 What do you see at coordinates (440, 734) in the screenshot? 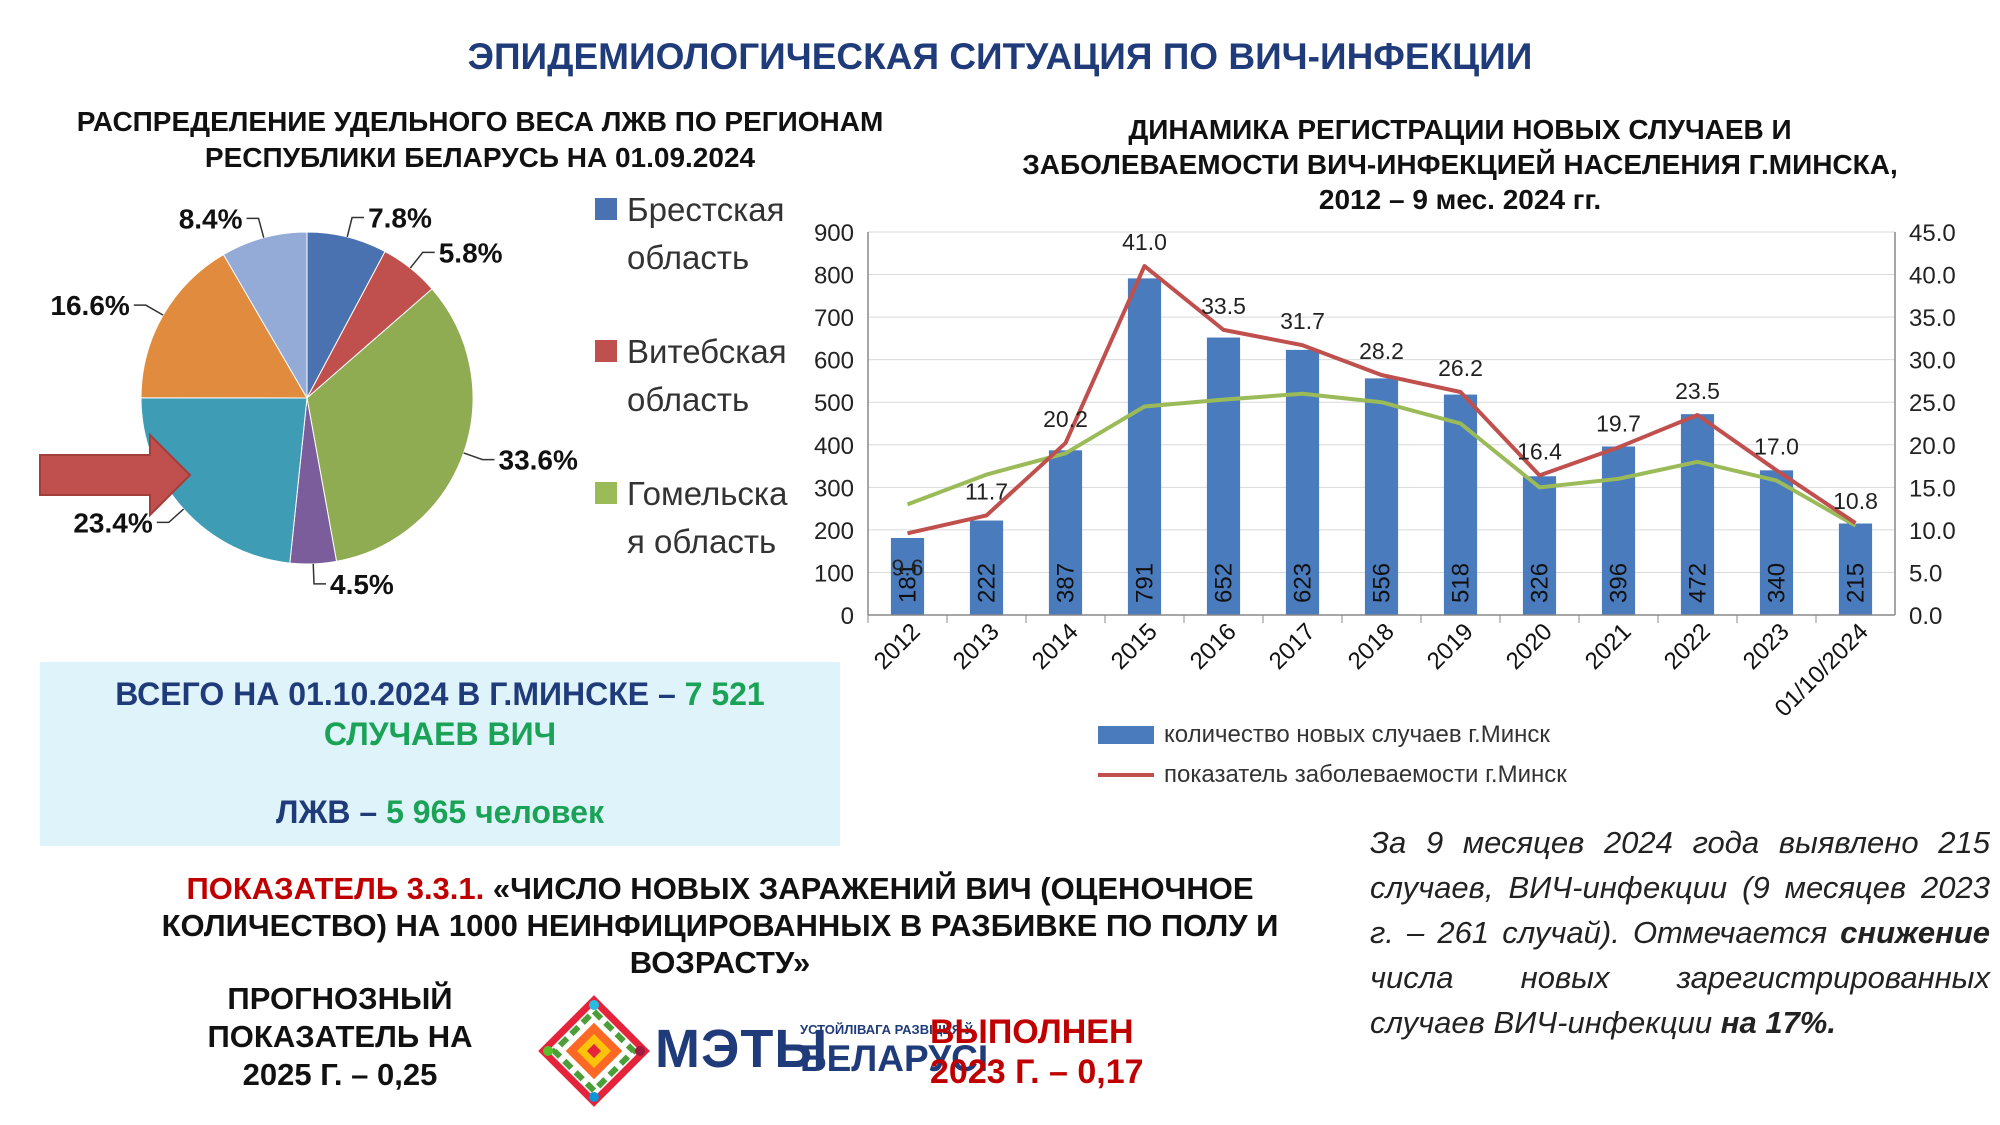
I see `total-cases-unit: СЛУЧАЕВ ВИЧ` at bounding box center [440, 734].